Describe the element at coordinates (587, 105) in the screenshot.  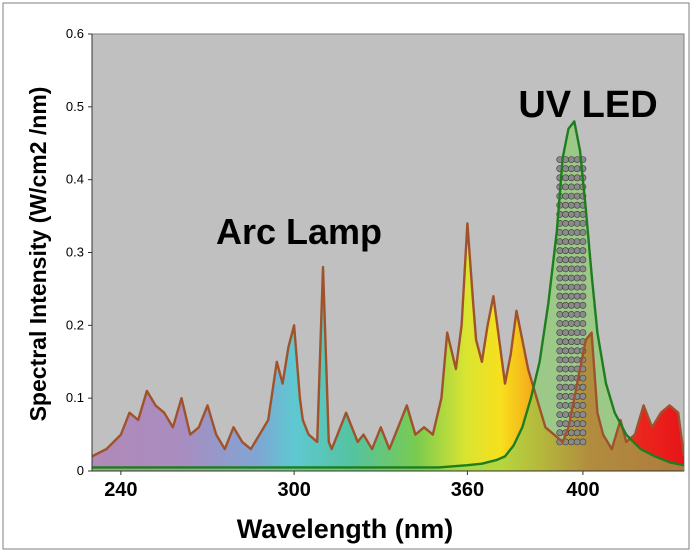
I see `annotation-uv-led: UV LED` at that location.